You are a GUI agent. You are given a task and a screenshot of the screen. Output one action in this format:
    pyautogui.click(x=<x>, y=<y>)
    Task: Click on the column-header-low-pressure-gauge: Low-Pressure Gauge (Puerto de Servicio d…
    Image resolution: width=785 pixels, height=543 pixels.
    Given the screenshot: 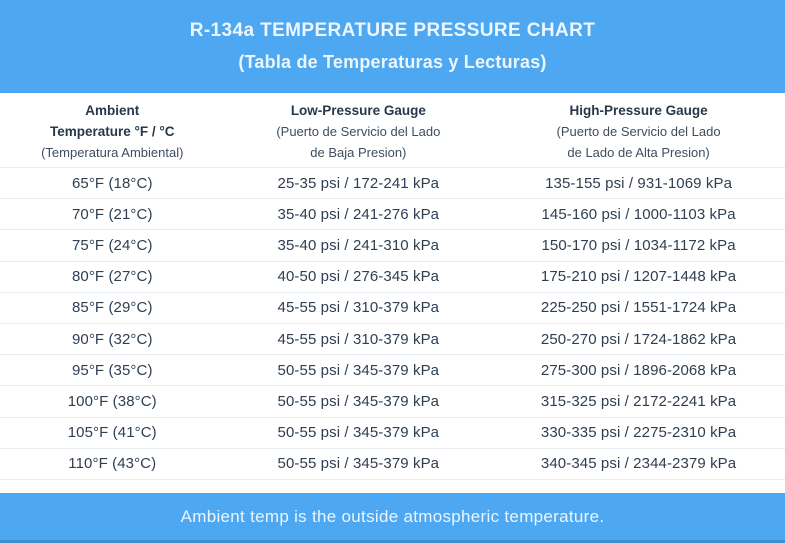 What is the action you would take?
    pyautogui.click(x=359, y=131)
    